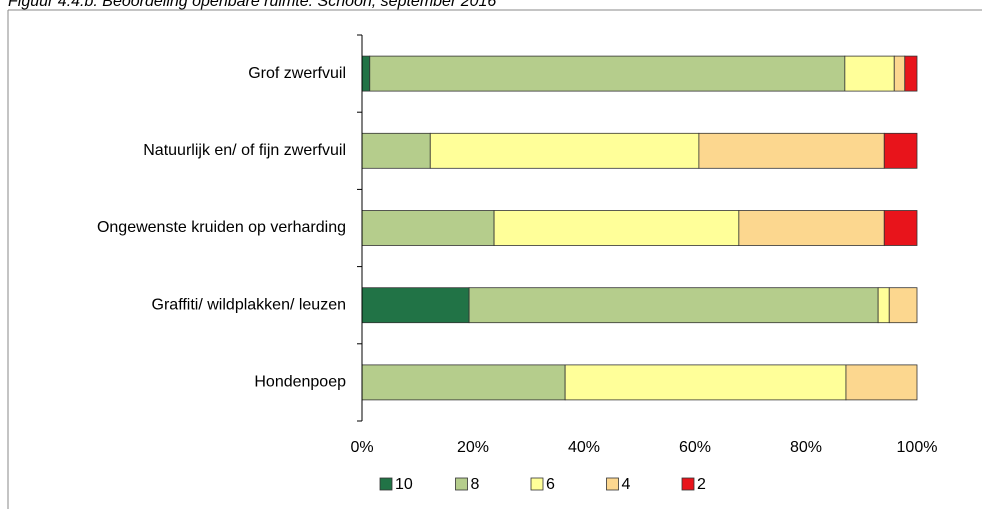  What do you see at coordinates (300, 382) in the screenshot?
I see `y-tick-label: Hondenpoep` at bounding box center [300, 382].